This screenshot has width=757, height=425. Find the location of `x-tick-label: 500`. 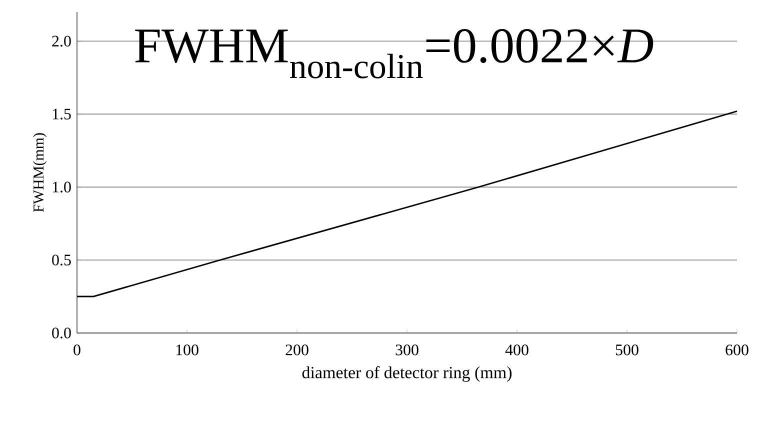

x-tick-label: 500 is located at coordinates (627, 350).